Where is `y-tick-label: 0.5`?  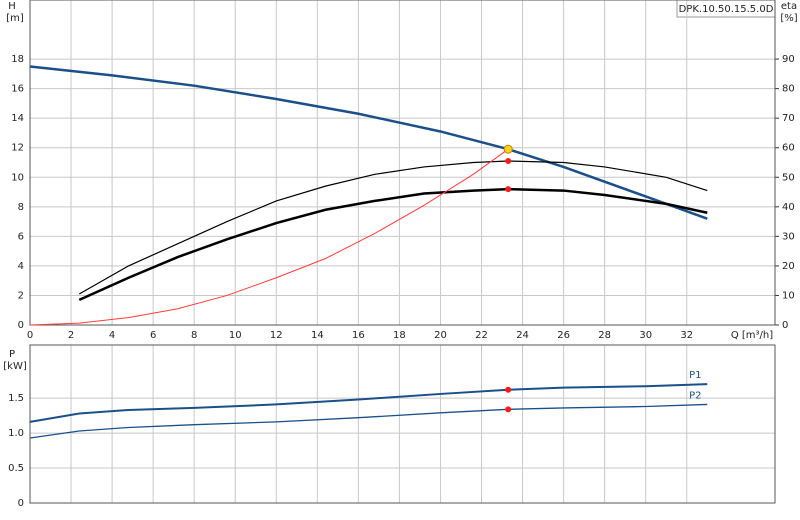
y-tick-label: 0.5 is located at coordinates (16, 468).